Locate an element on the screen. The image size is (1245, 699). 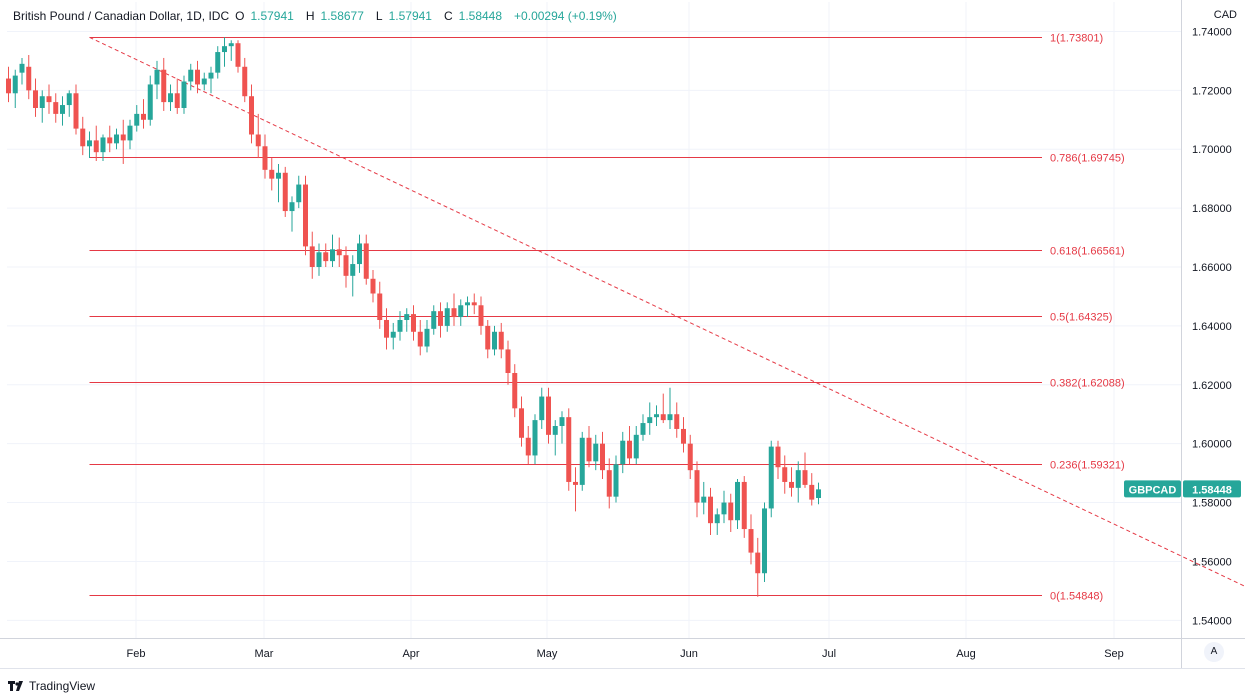
y-tick-label: 1.56000 is located at coordinates (1212, 562).